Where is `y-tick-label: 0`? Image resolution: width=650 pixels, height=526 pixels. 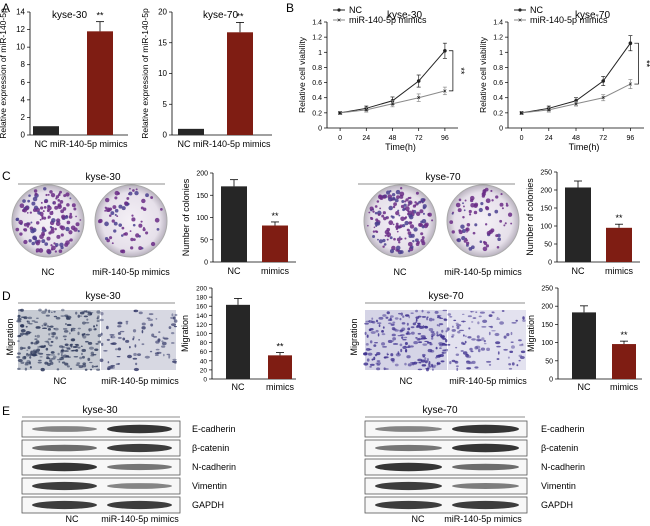 y-tick-label: 0 is located at coordinates (205, 380).